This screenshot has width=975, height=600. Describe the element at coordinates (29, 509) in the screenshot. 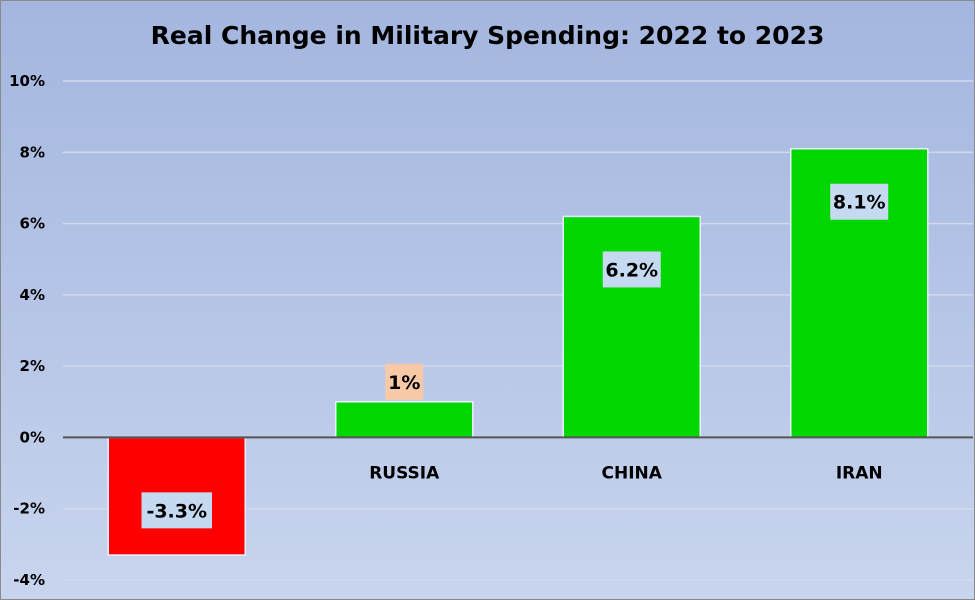

I see `y-tick-label: -2%` at that location.